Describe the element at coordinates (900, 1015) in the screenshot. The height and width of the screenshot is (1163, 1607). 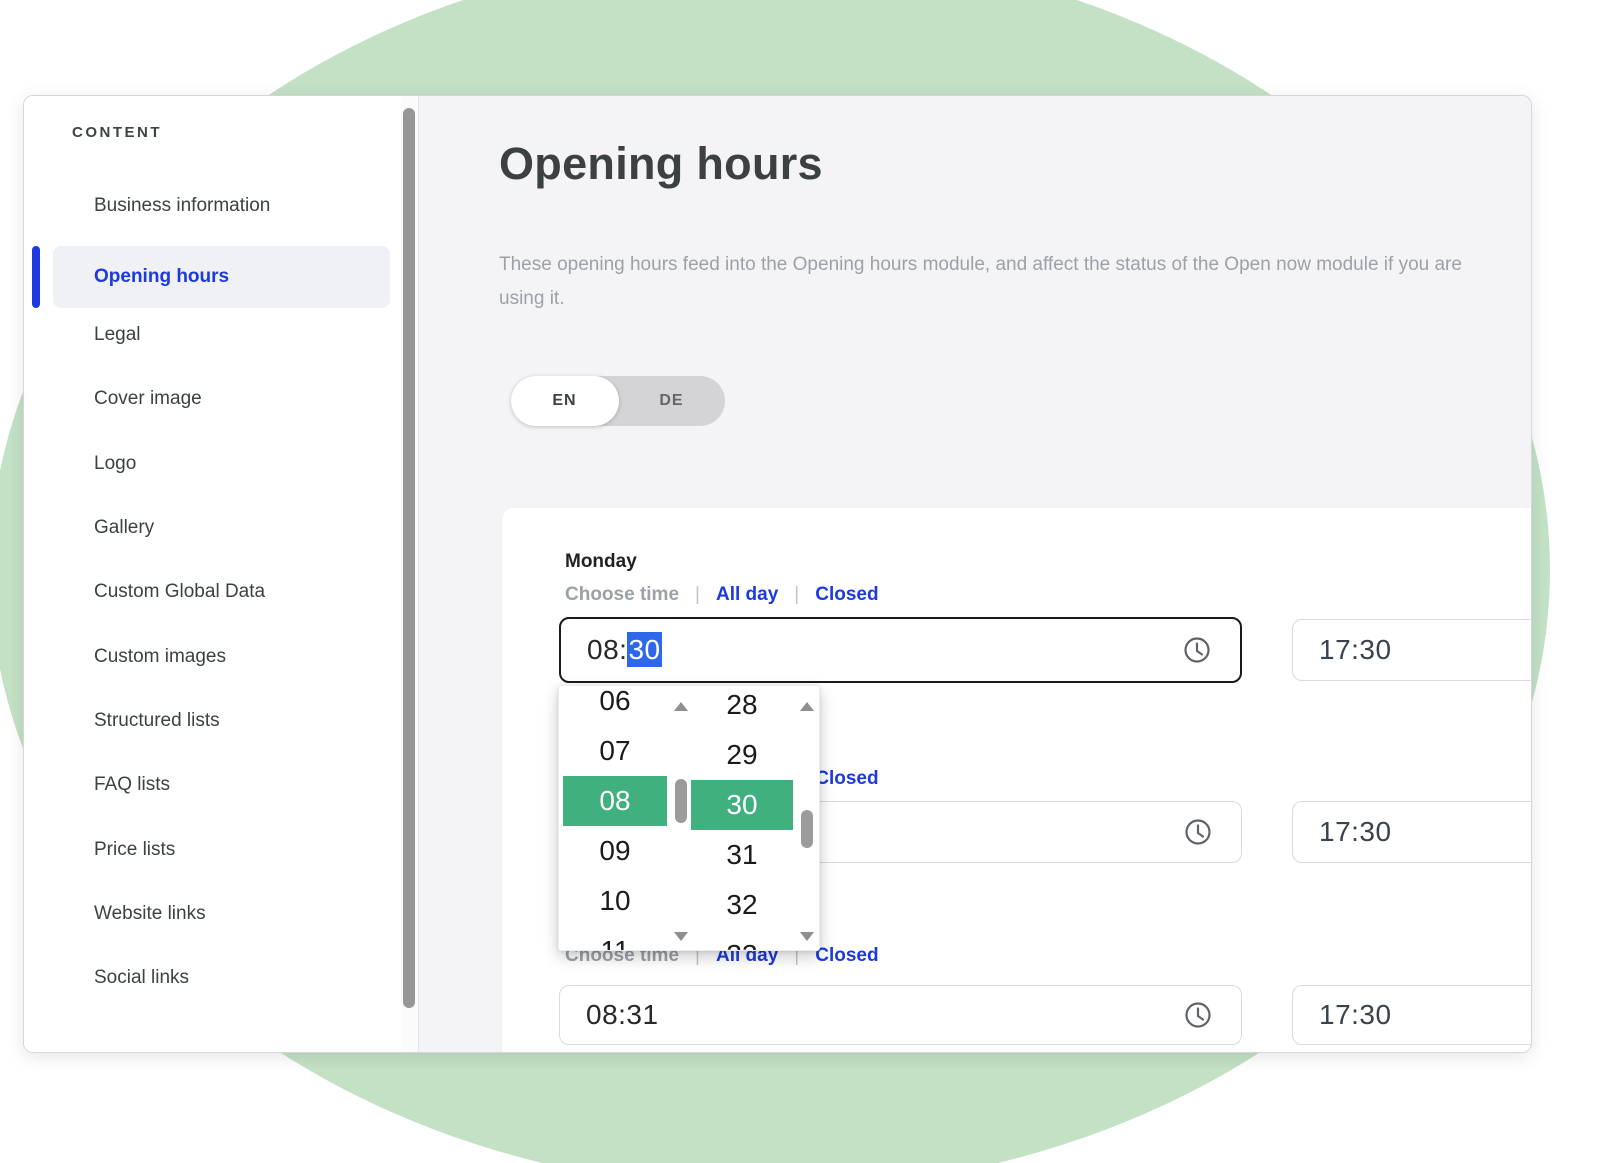
I see `start-time-input-row-3: 08:31` at that location.